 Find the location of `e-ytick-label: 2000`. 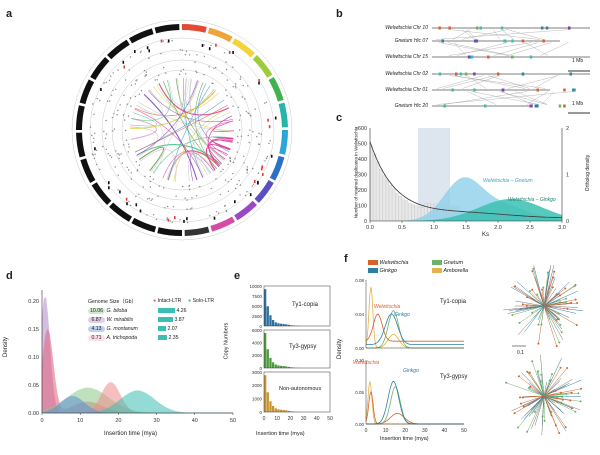

e-ytick-label: 2000 is located at coordinates (257, 385).